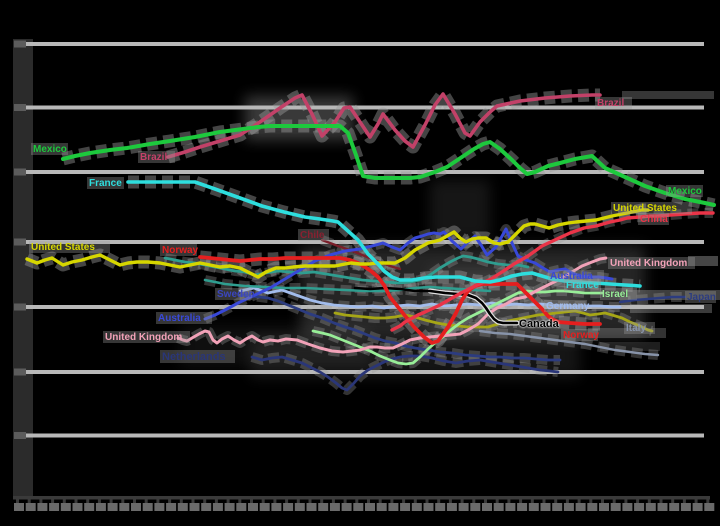 This screenshot has height=526, width=720. I want to click on svg-text: Japan, so click(701, 297).